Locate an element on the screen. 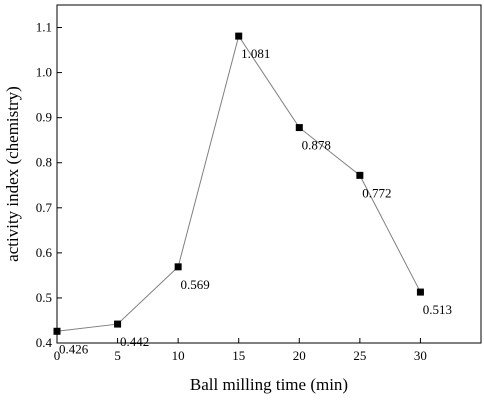  y-tick-label-6: 1.0 is located at coordinates (44, 72).